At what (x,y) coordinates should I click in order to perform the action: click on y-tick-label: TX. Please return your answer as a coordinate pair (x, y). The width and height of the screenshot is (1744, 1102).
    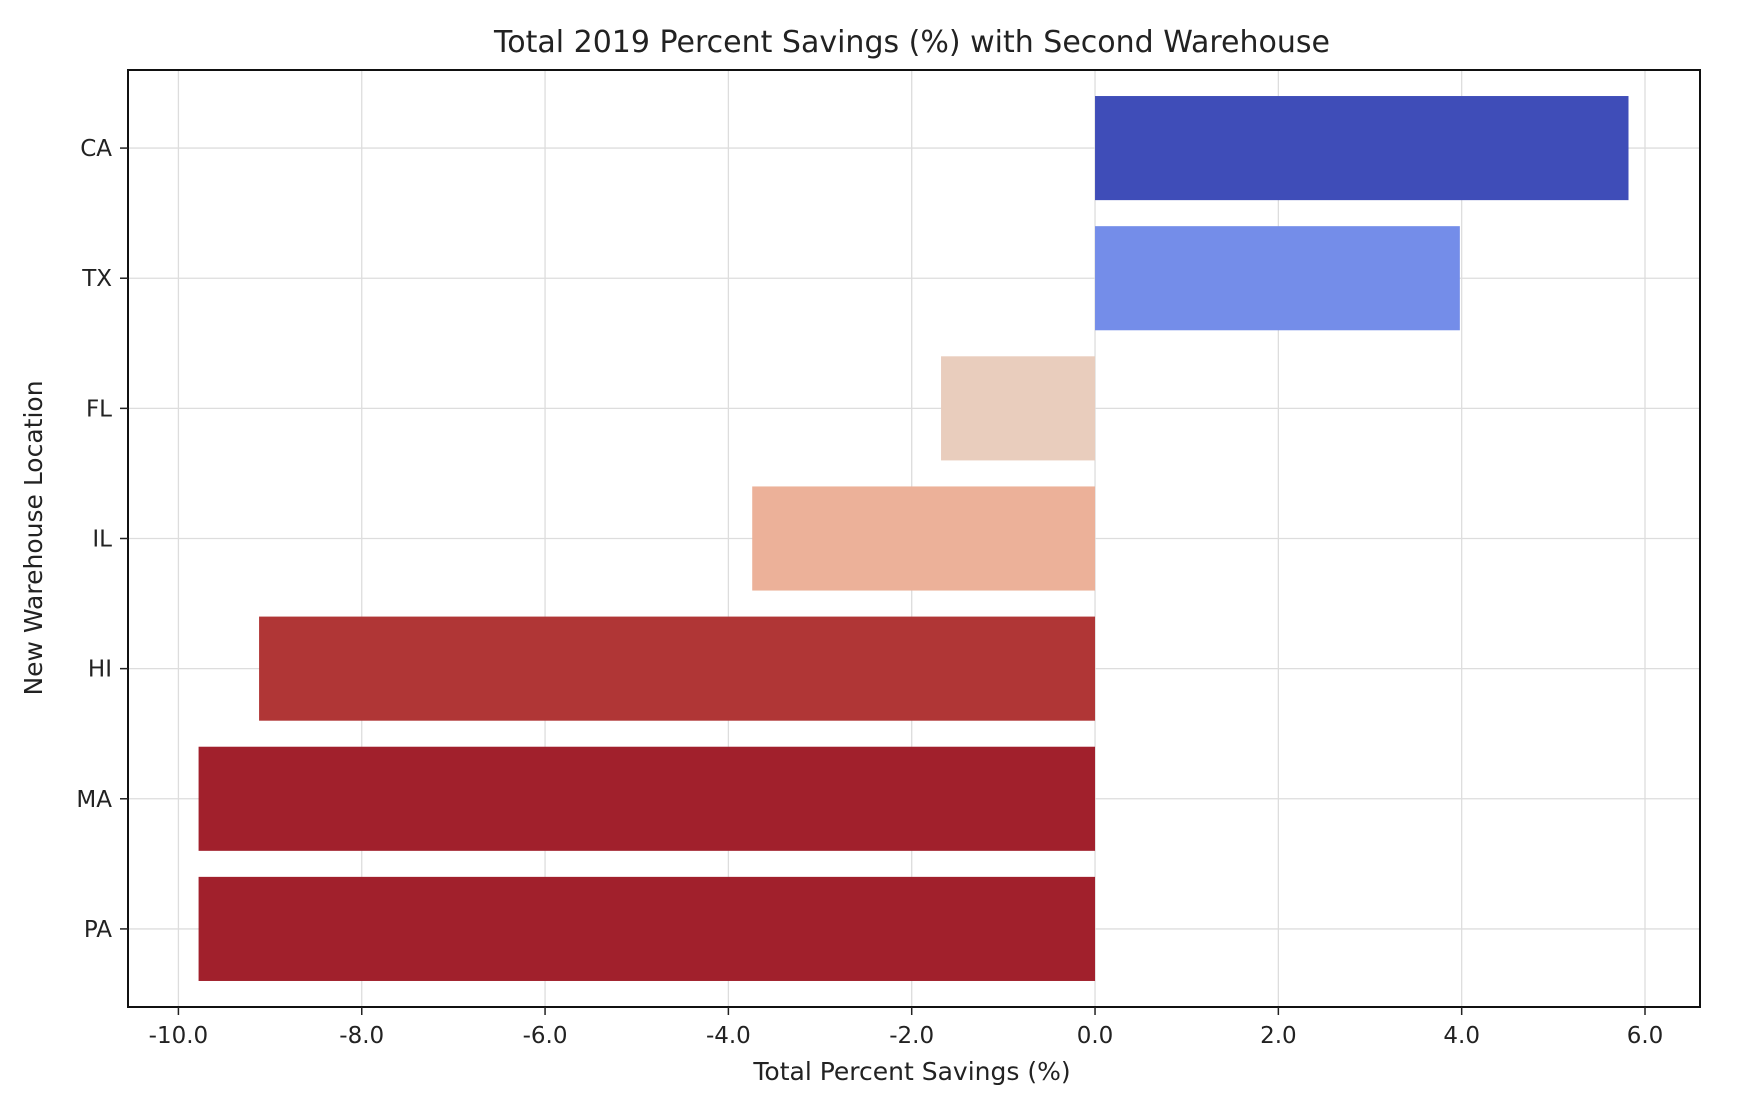
    Looking at the image, I should click on (96, 279).